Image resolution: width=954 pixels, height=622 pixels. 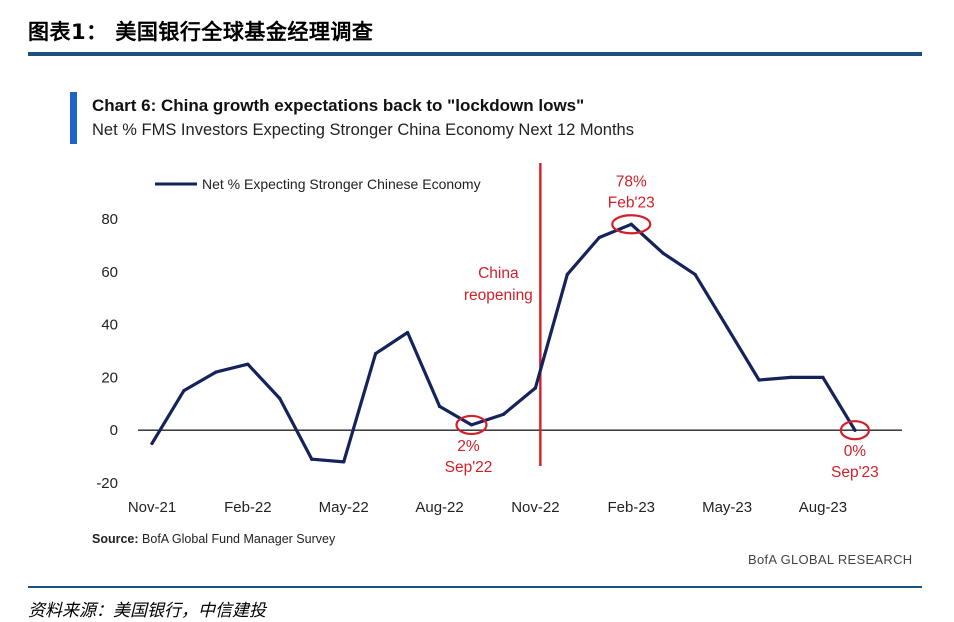 What do you see at coordinates (114, 430) in the screenshot?
I see `y-tick-label: 0` at bounding box center [114, 430].